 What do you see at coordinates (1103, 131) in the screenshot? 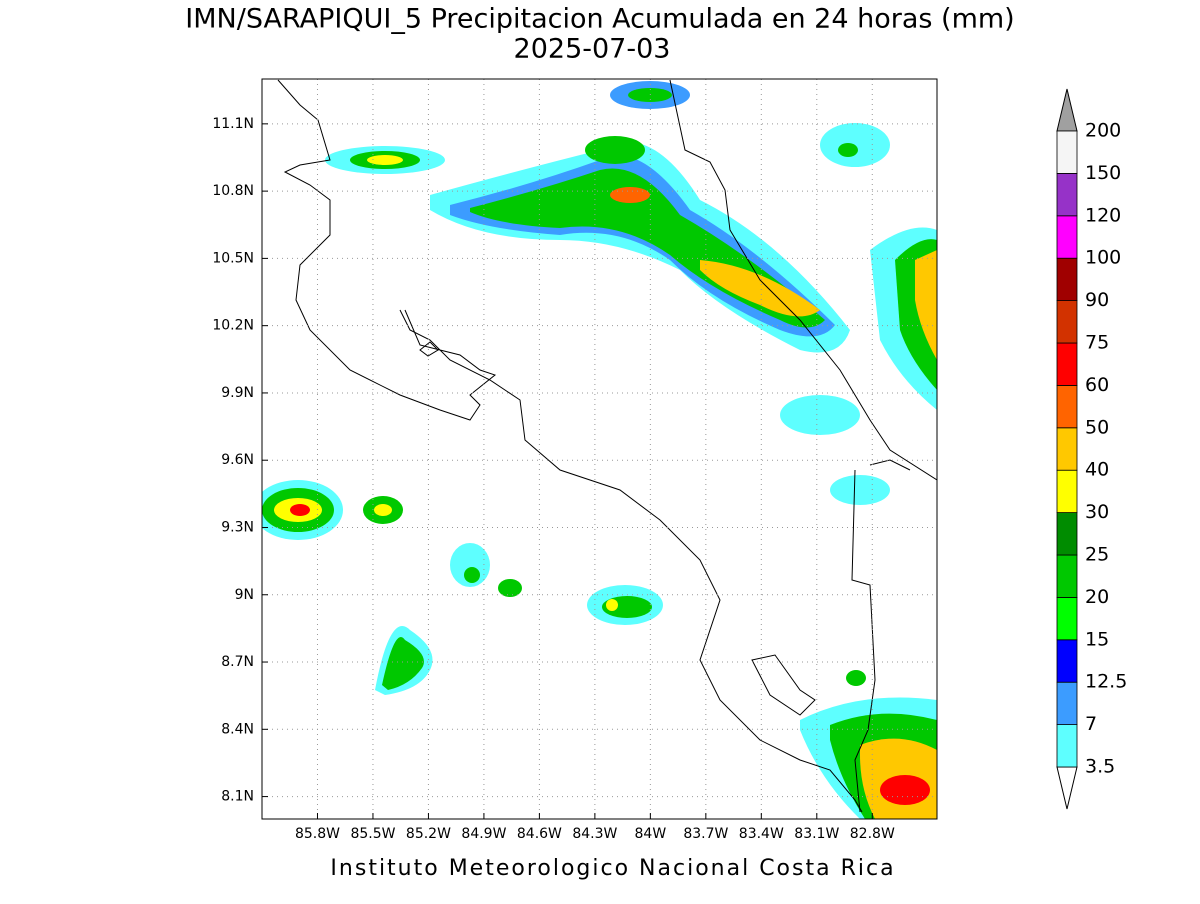
I see `colorbar-label: 200` at bounding box center [1103, 131].